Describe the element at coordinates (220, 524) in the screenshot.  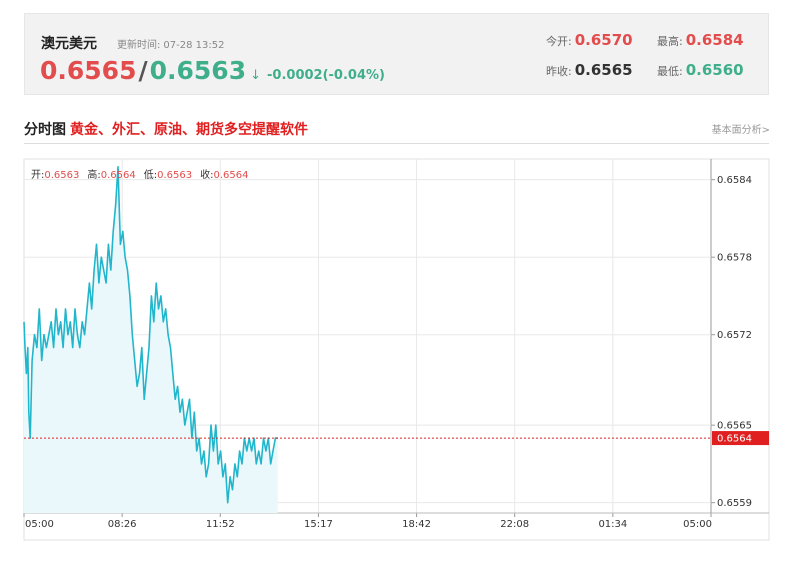
I see `x-tick-label: 11:52` at that location.